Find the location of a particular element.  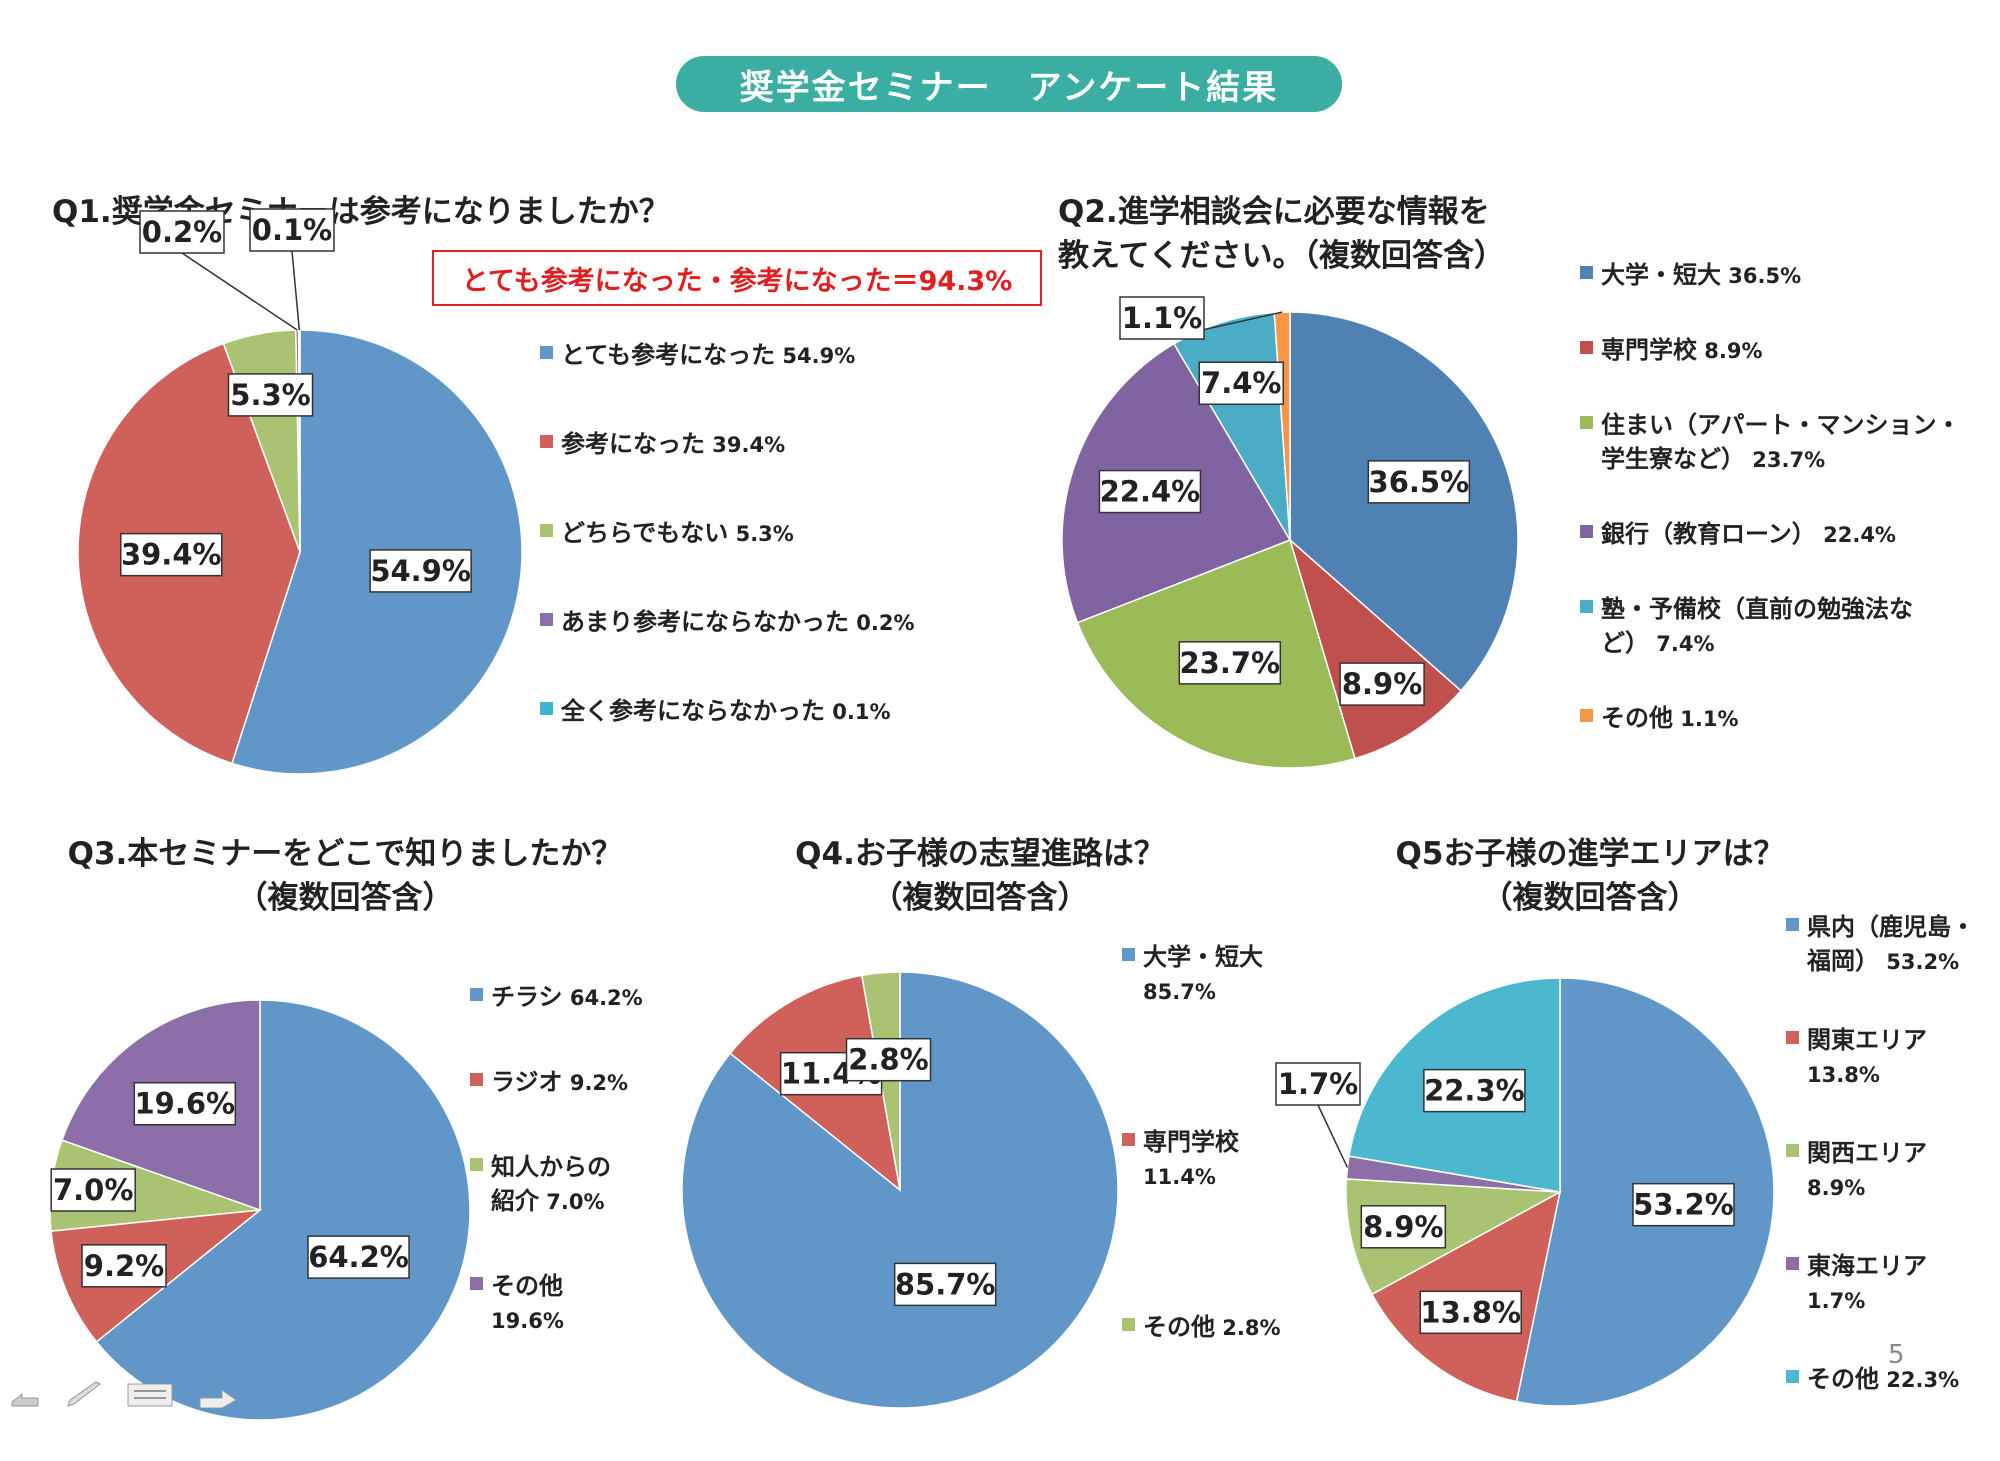

q5-legend-text-2: 関西エリア 8.9% is located at coordinates (1867, 1169).